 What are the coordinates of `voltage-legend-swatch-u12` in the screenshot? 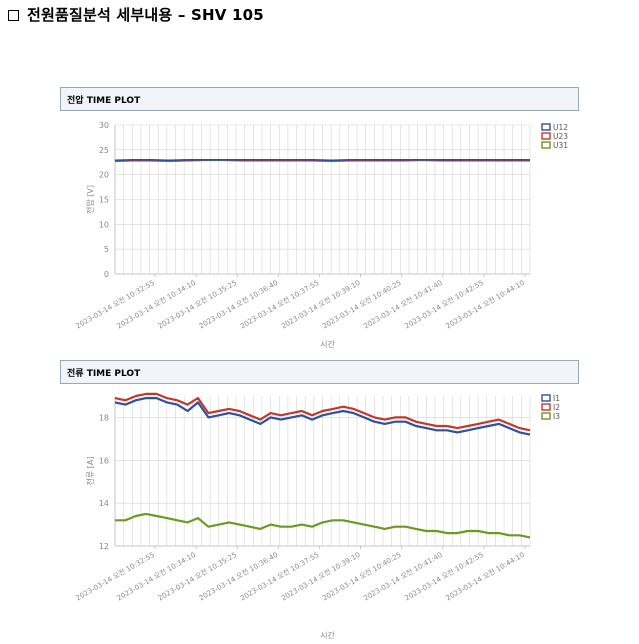 It's located at (546, 127).